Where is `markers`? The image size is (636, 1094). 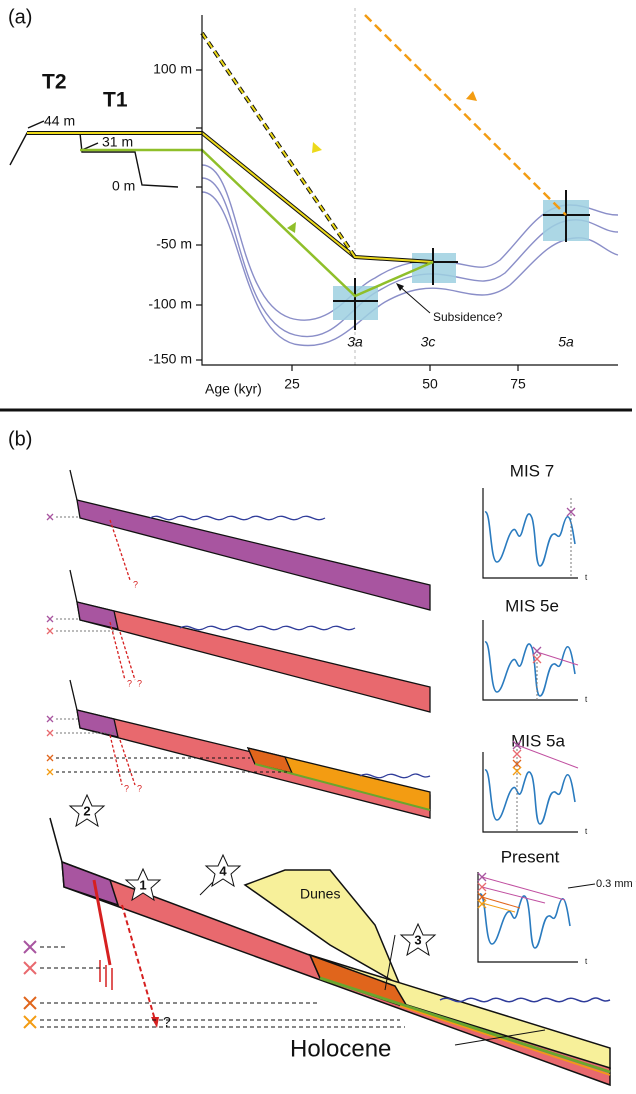 markers is located at coordinates (50, 644).